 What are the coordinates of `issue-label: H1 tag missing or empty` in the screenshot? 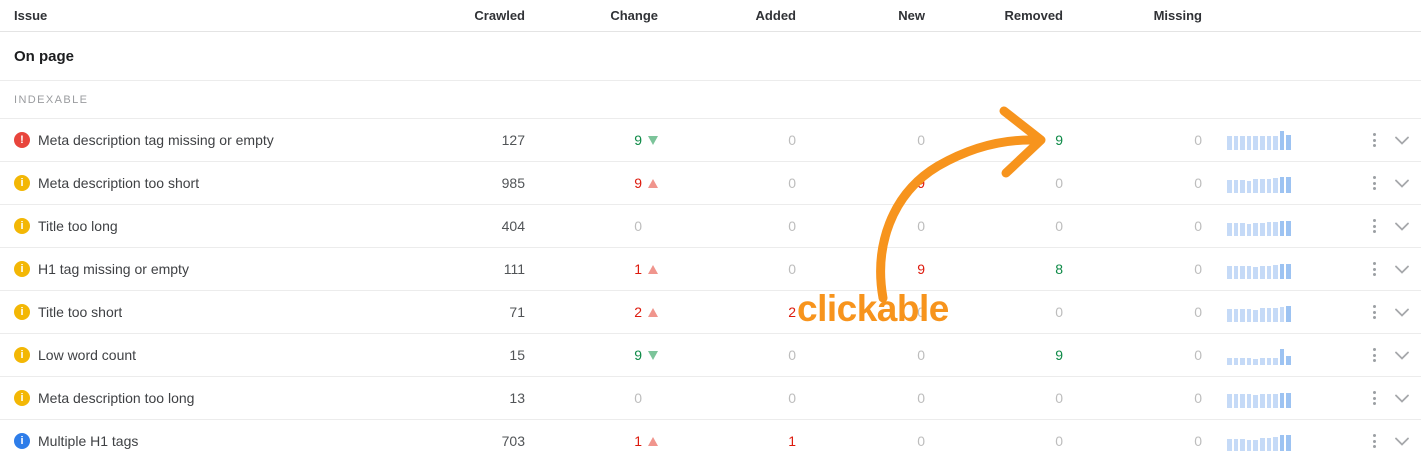 It's located at (113, 269).